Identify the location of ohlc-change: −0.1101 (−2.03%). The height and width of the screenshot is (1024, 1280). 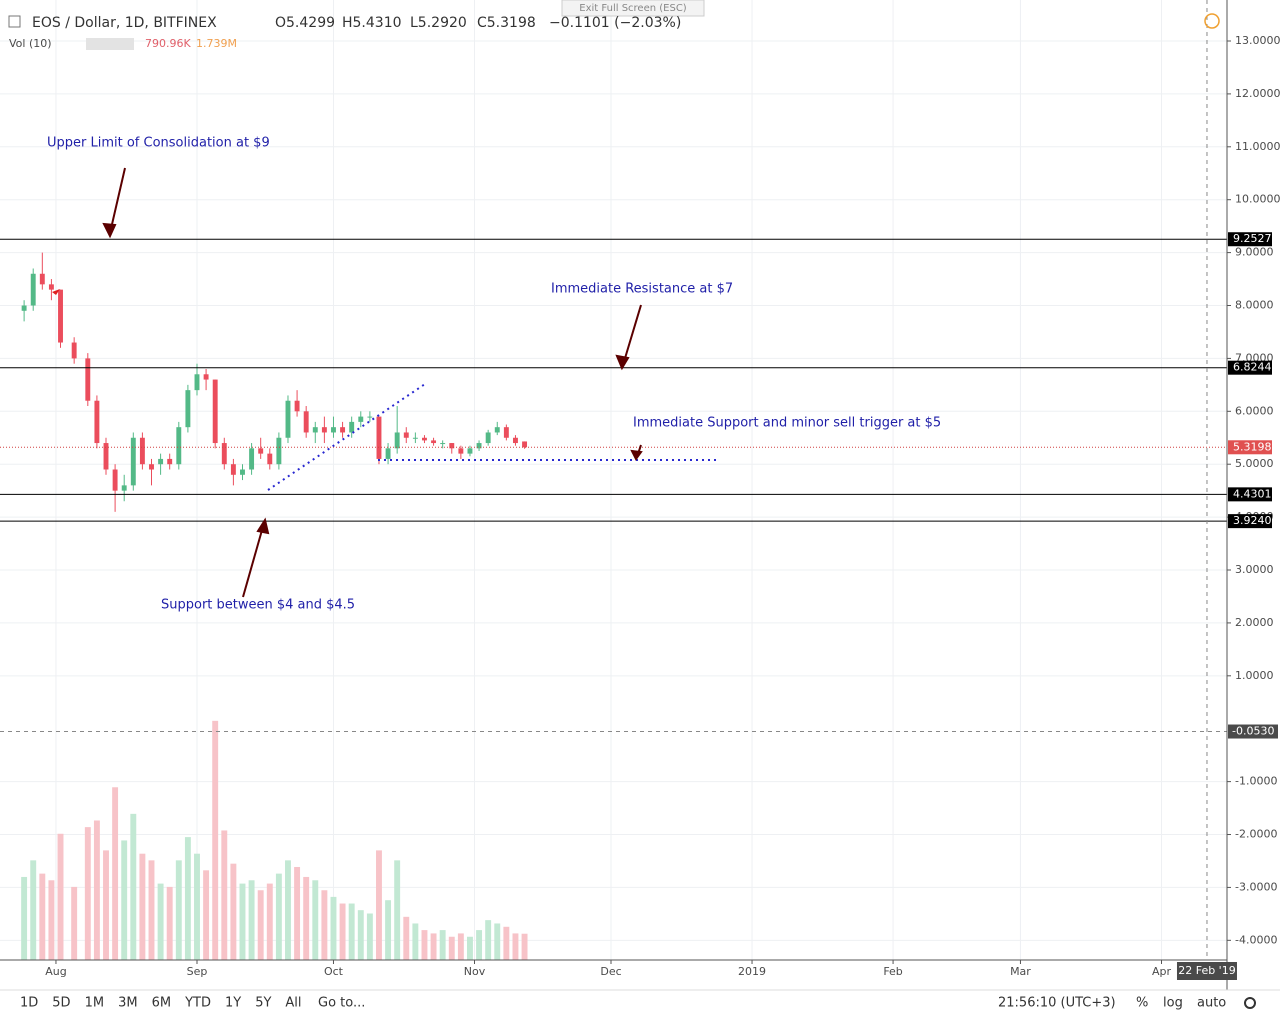
(615, 23).